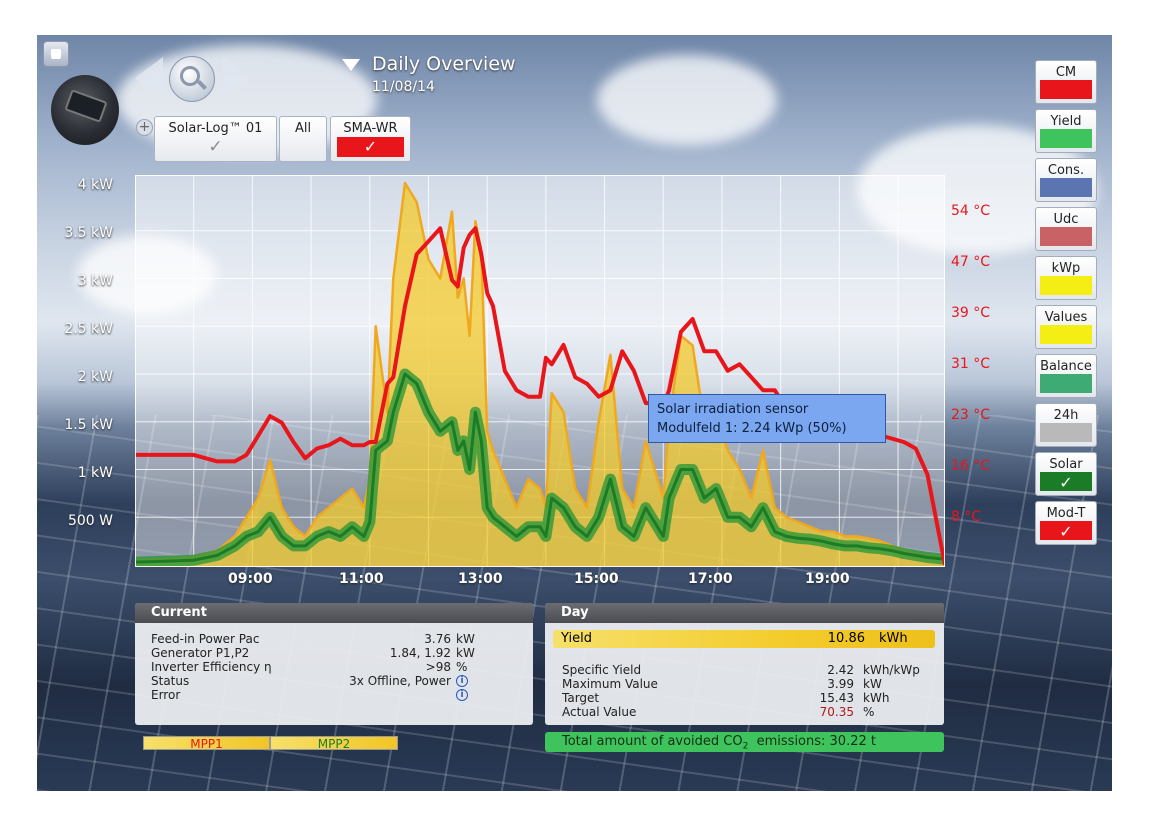 This screenshot has width=1151, height=830. I want to click on add-device-button: +, so click(144, 127).